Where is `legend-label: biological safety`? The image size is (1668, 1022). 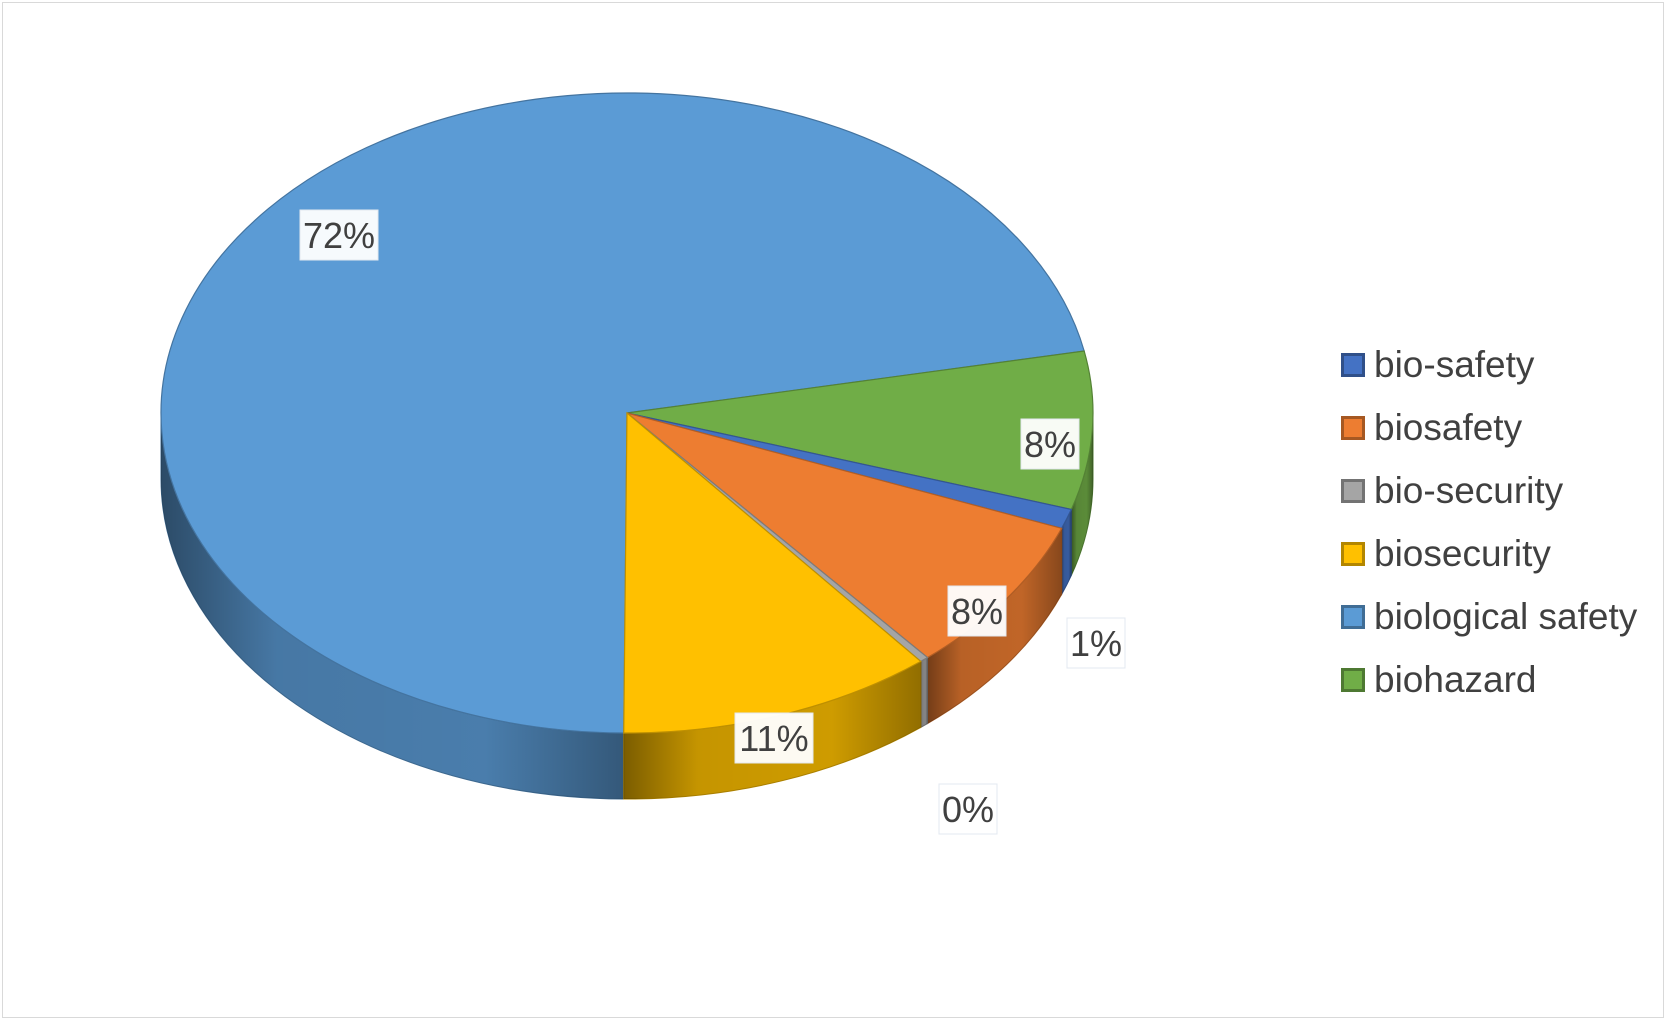
legend-label: biological safety is located at coordinates (1506, 616).